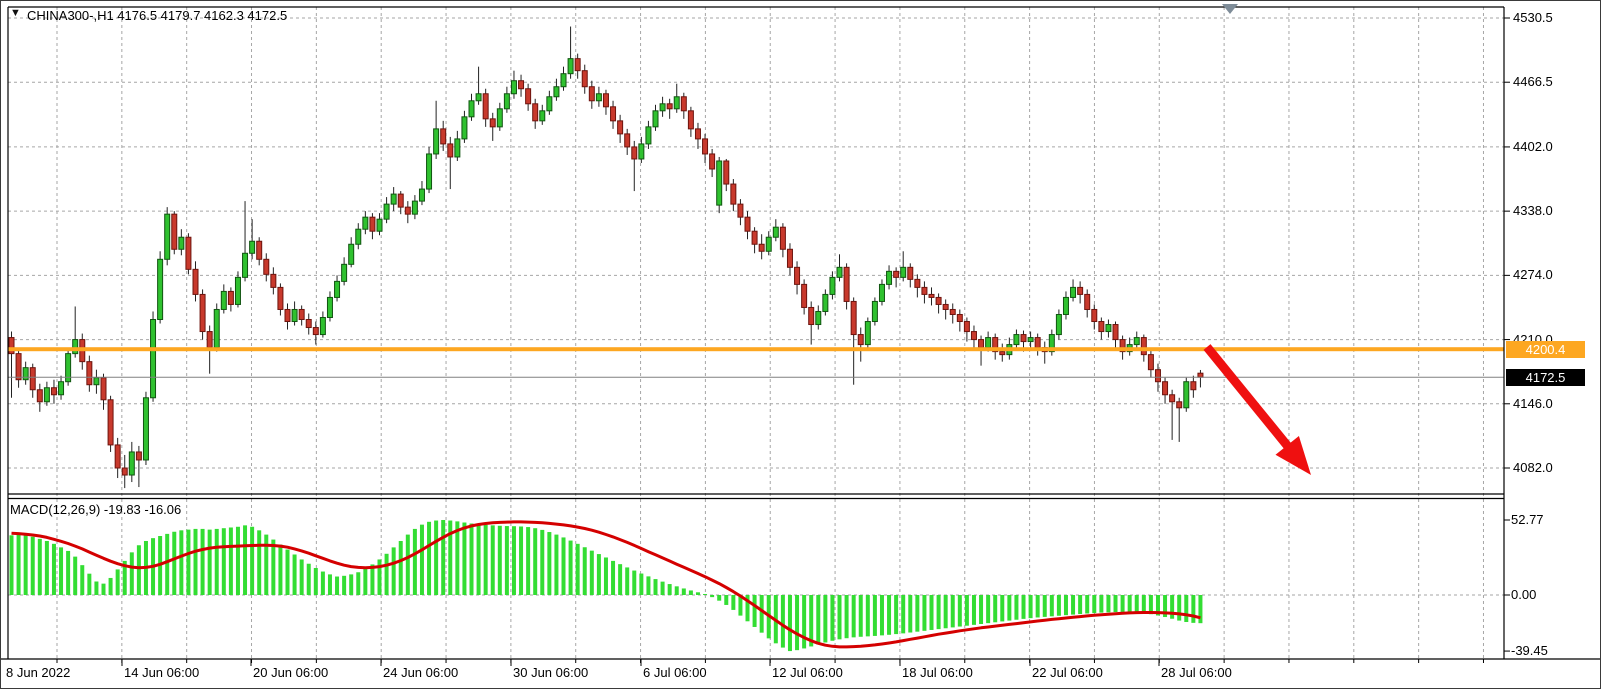 The height and width of the screenshot is (689, 1601). I want to click on macd-signal-line, so click(606, 584).